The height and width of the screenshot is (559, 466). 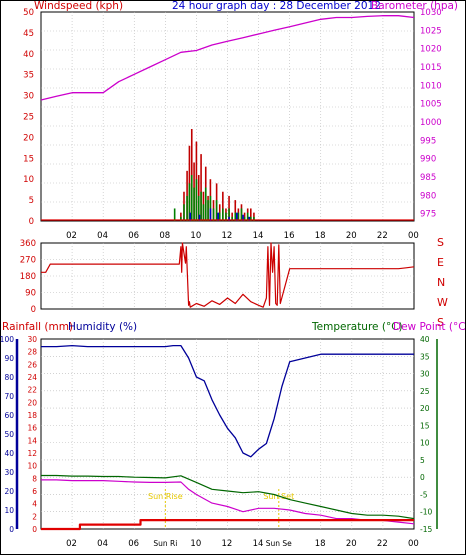 What do you see at coordinates (440, 262) in the screenshot?
I see `compass-label: E` at bounding box center [440, 262].